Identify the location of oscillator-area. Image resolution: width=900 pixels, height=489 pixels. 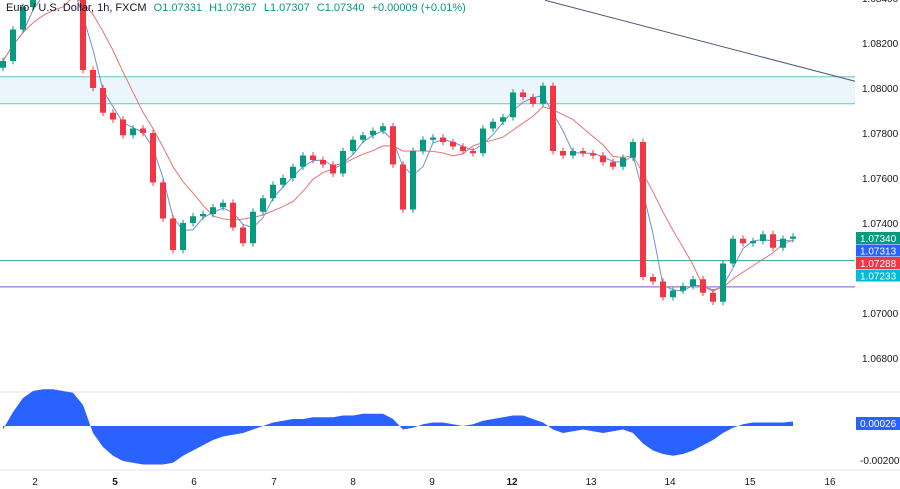
(398, 427).